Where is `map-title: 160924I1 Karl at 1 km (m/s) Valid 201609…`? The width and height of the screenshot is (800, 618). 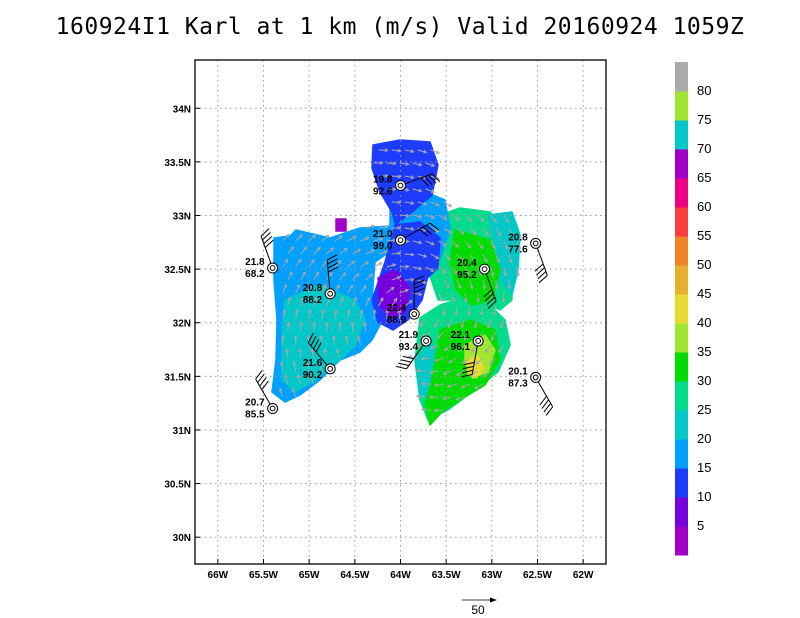 map-title: 160924I1 Karl at 1 km (m/s) Valid 201609… is located at coordinates (400, 27).